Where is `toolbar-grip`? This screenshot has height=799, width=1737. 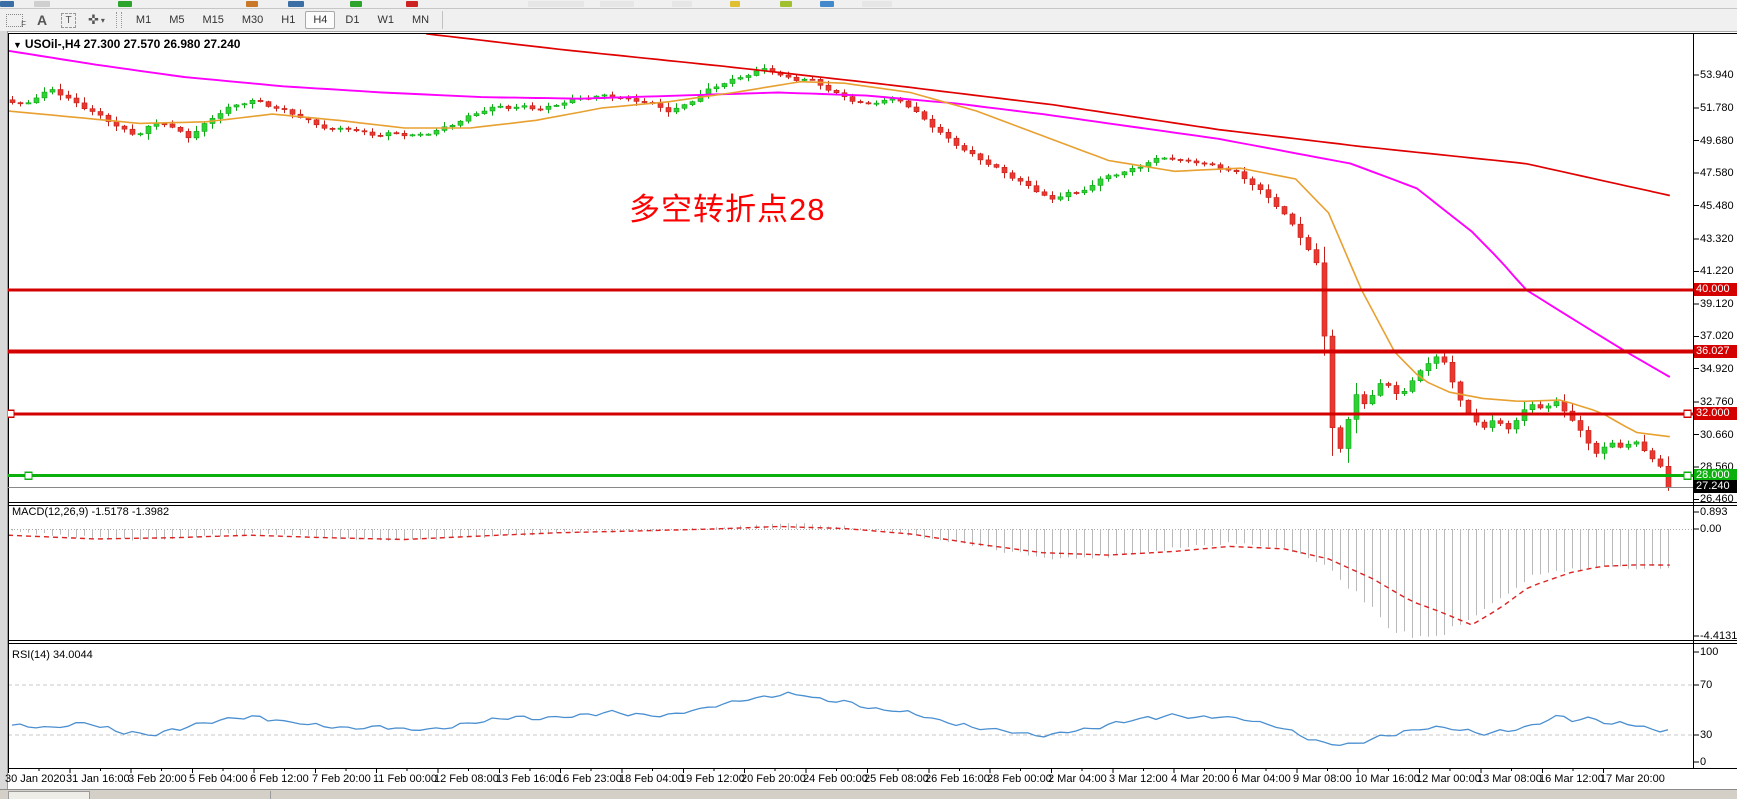 toolbar-grip is located at coordinates (118, 20).